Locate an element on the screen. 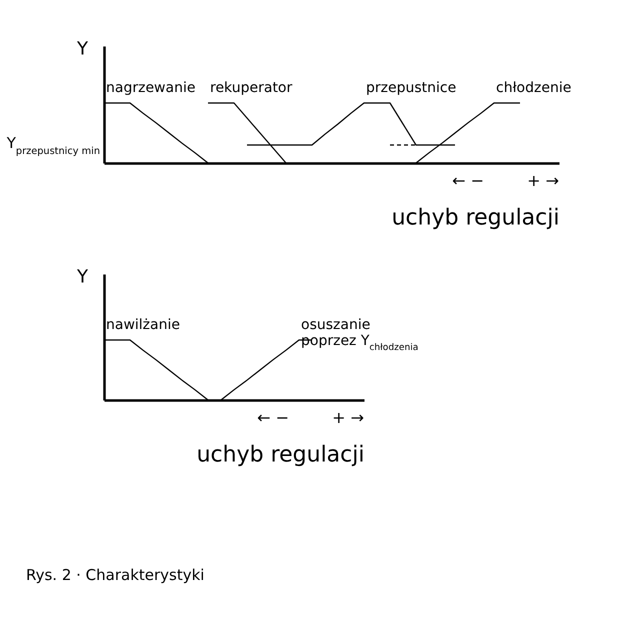  series-label: przepustnice is located at coordinates (411, 88).